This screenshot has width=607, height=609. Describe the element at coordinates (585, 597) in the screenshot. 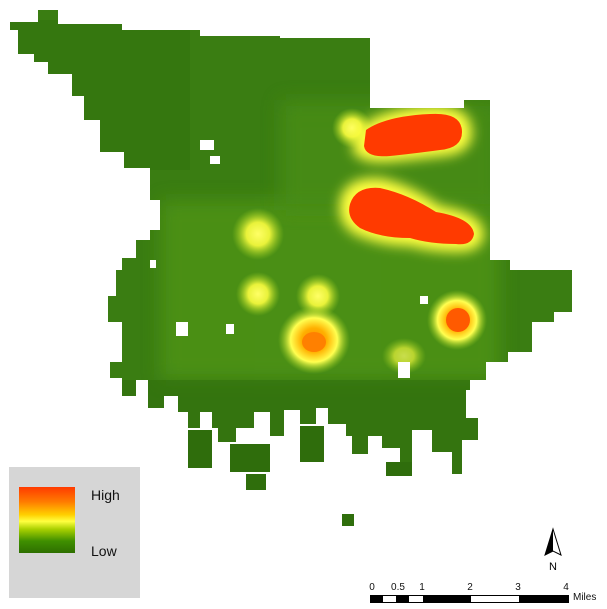

I see `scale-units-label: Miles` at that location.